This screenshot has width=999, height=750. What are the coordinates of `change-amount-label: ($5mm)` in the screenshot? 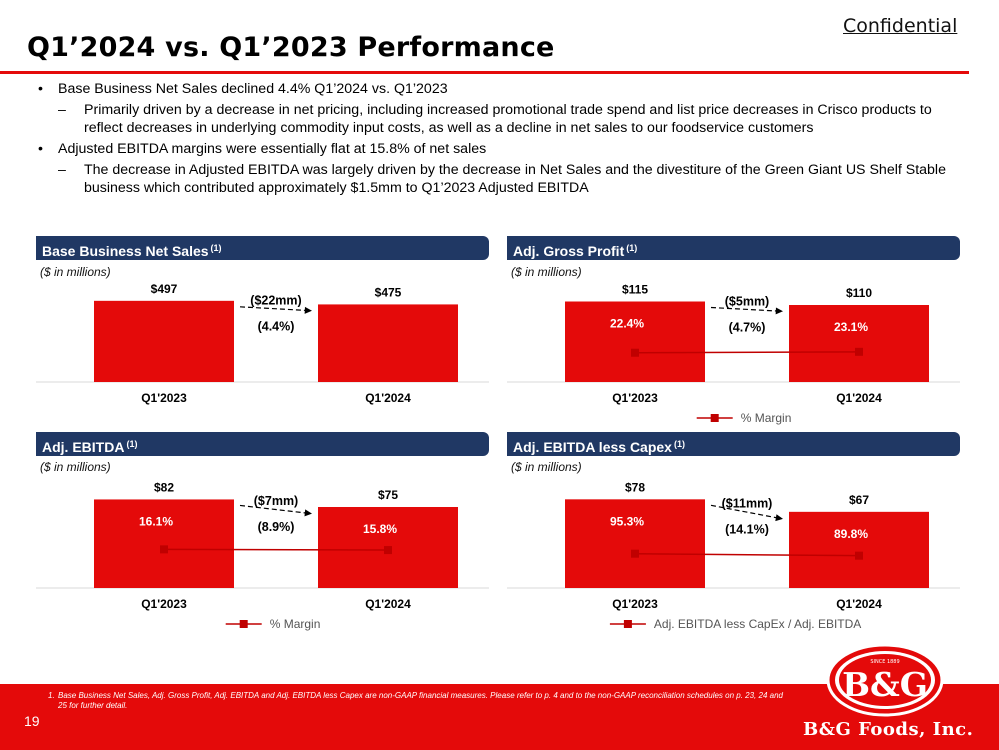 It's located at (747, 301).